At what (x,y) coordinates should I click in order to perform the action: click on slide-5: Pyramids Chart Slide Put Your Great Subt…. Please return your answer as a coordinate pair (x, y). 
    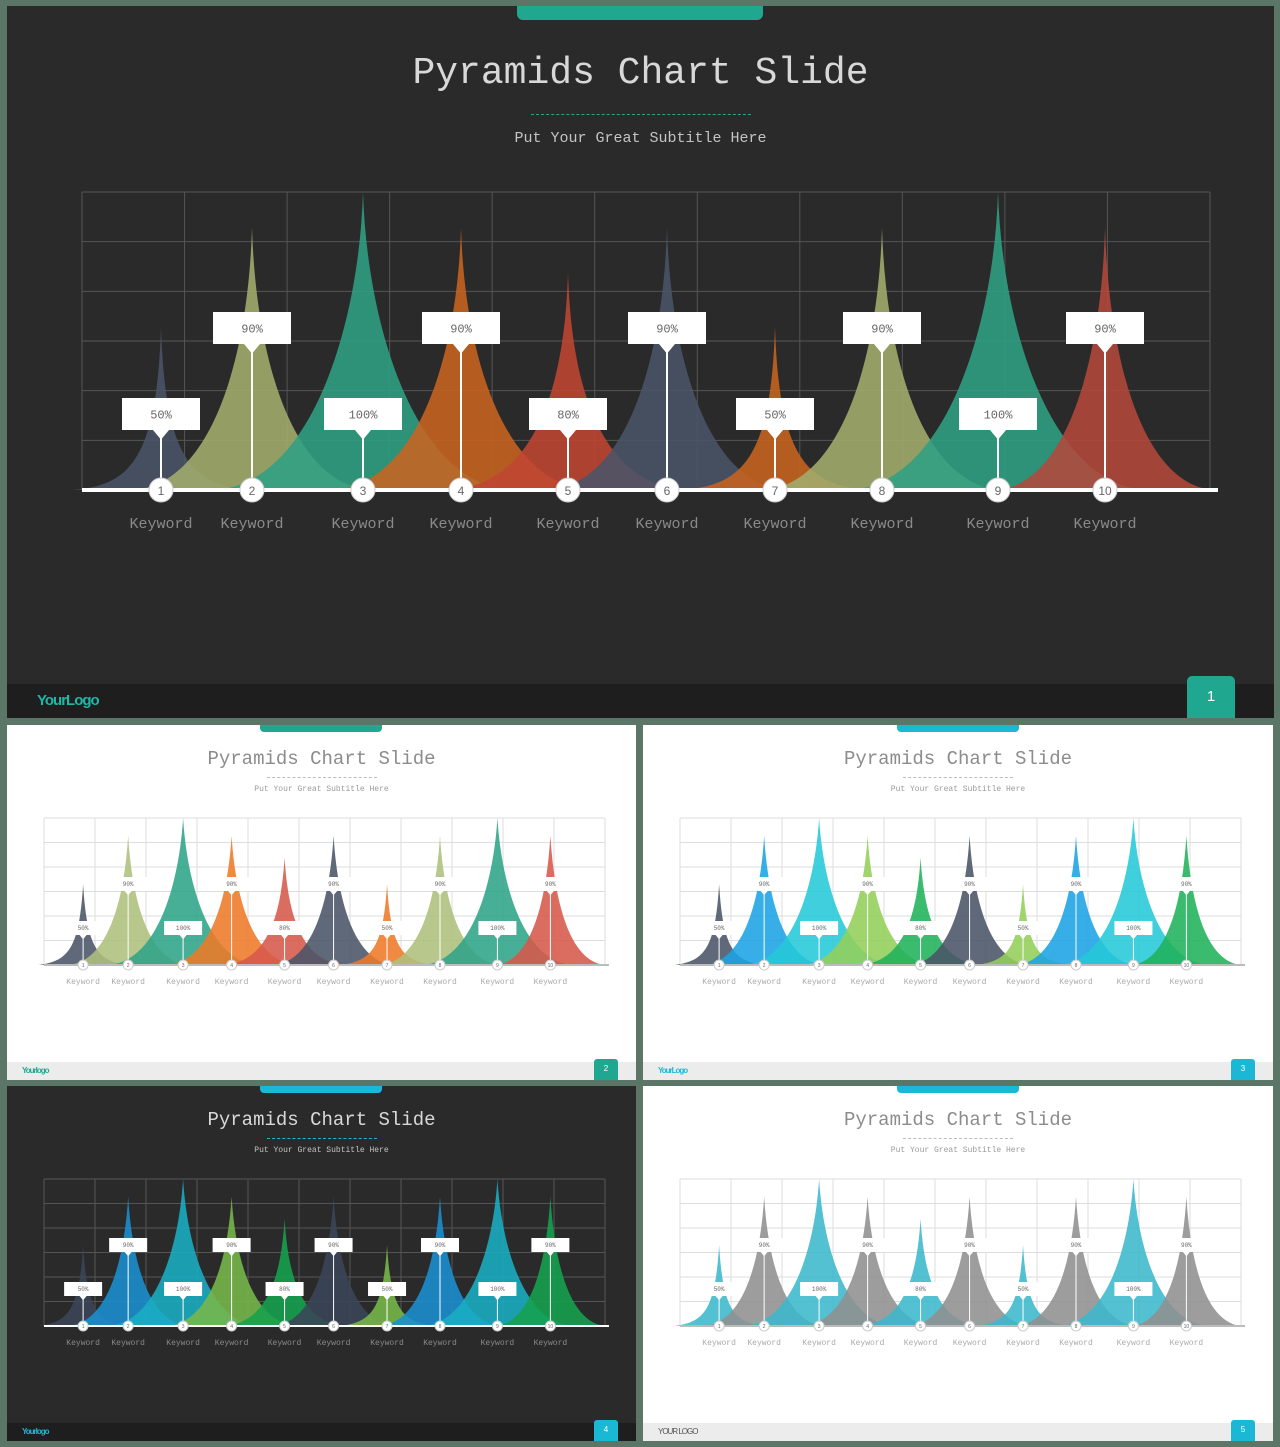
    Looking at the image, I should click on (958, 1263).